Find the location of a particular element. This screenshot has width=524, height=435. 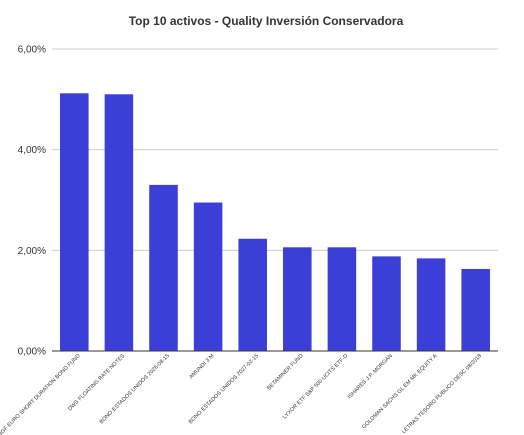

x-tick-label: BONO ESTADOS UNIDOS 2027-02-15 is located at coordinates (224, 389).